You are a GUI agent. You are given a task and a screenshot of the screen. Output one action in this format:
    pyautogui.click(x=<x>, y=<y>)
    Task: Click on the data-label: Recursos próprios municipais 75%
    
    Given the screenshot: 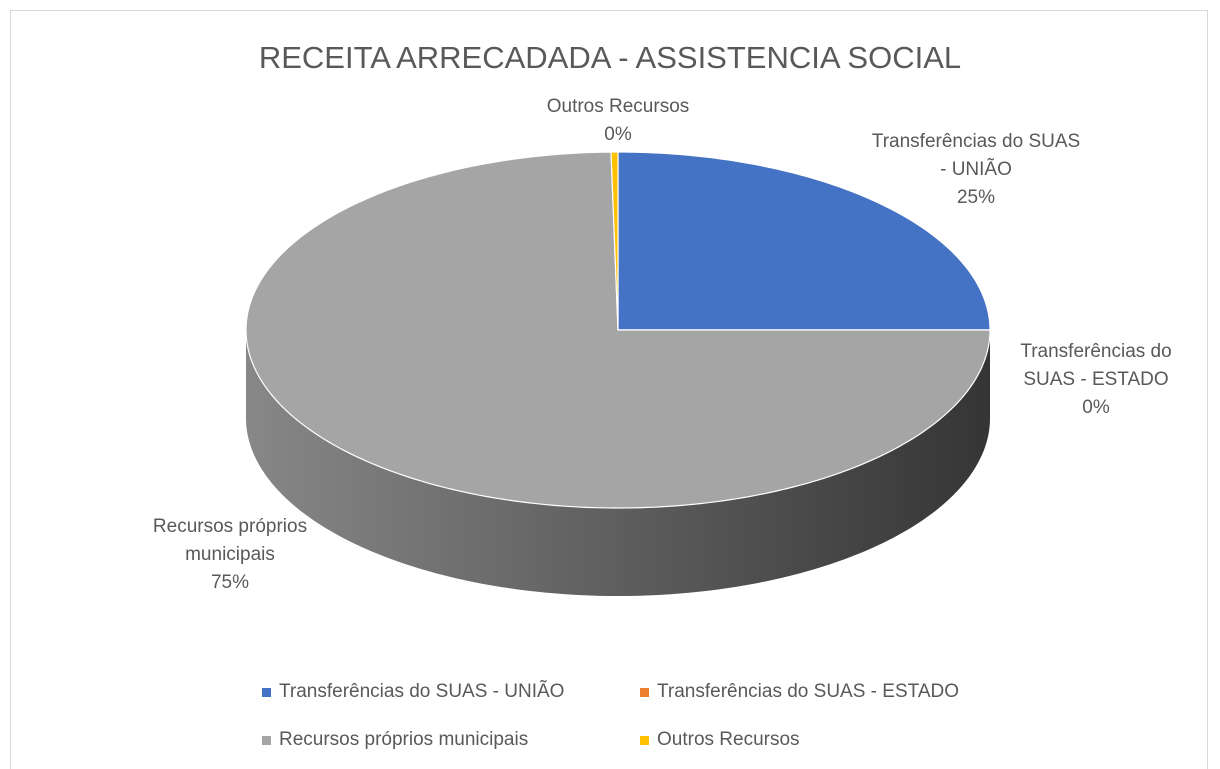 What is the action you would take?
    pyautogui.click(x=230, y=555)
    